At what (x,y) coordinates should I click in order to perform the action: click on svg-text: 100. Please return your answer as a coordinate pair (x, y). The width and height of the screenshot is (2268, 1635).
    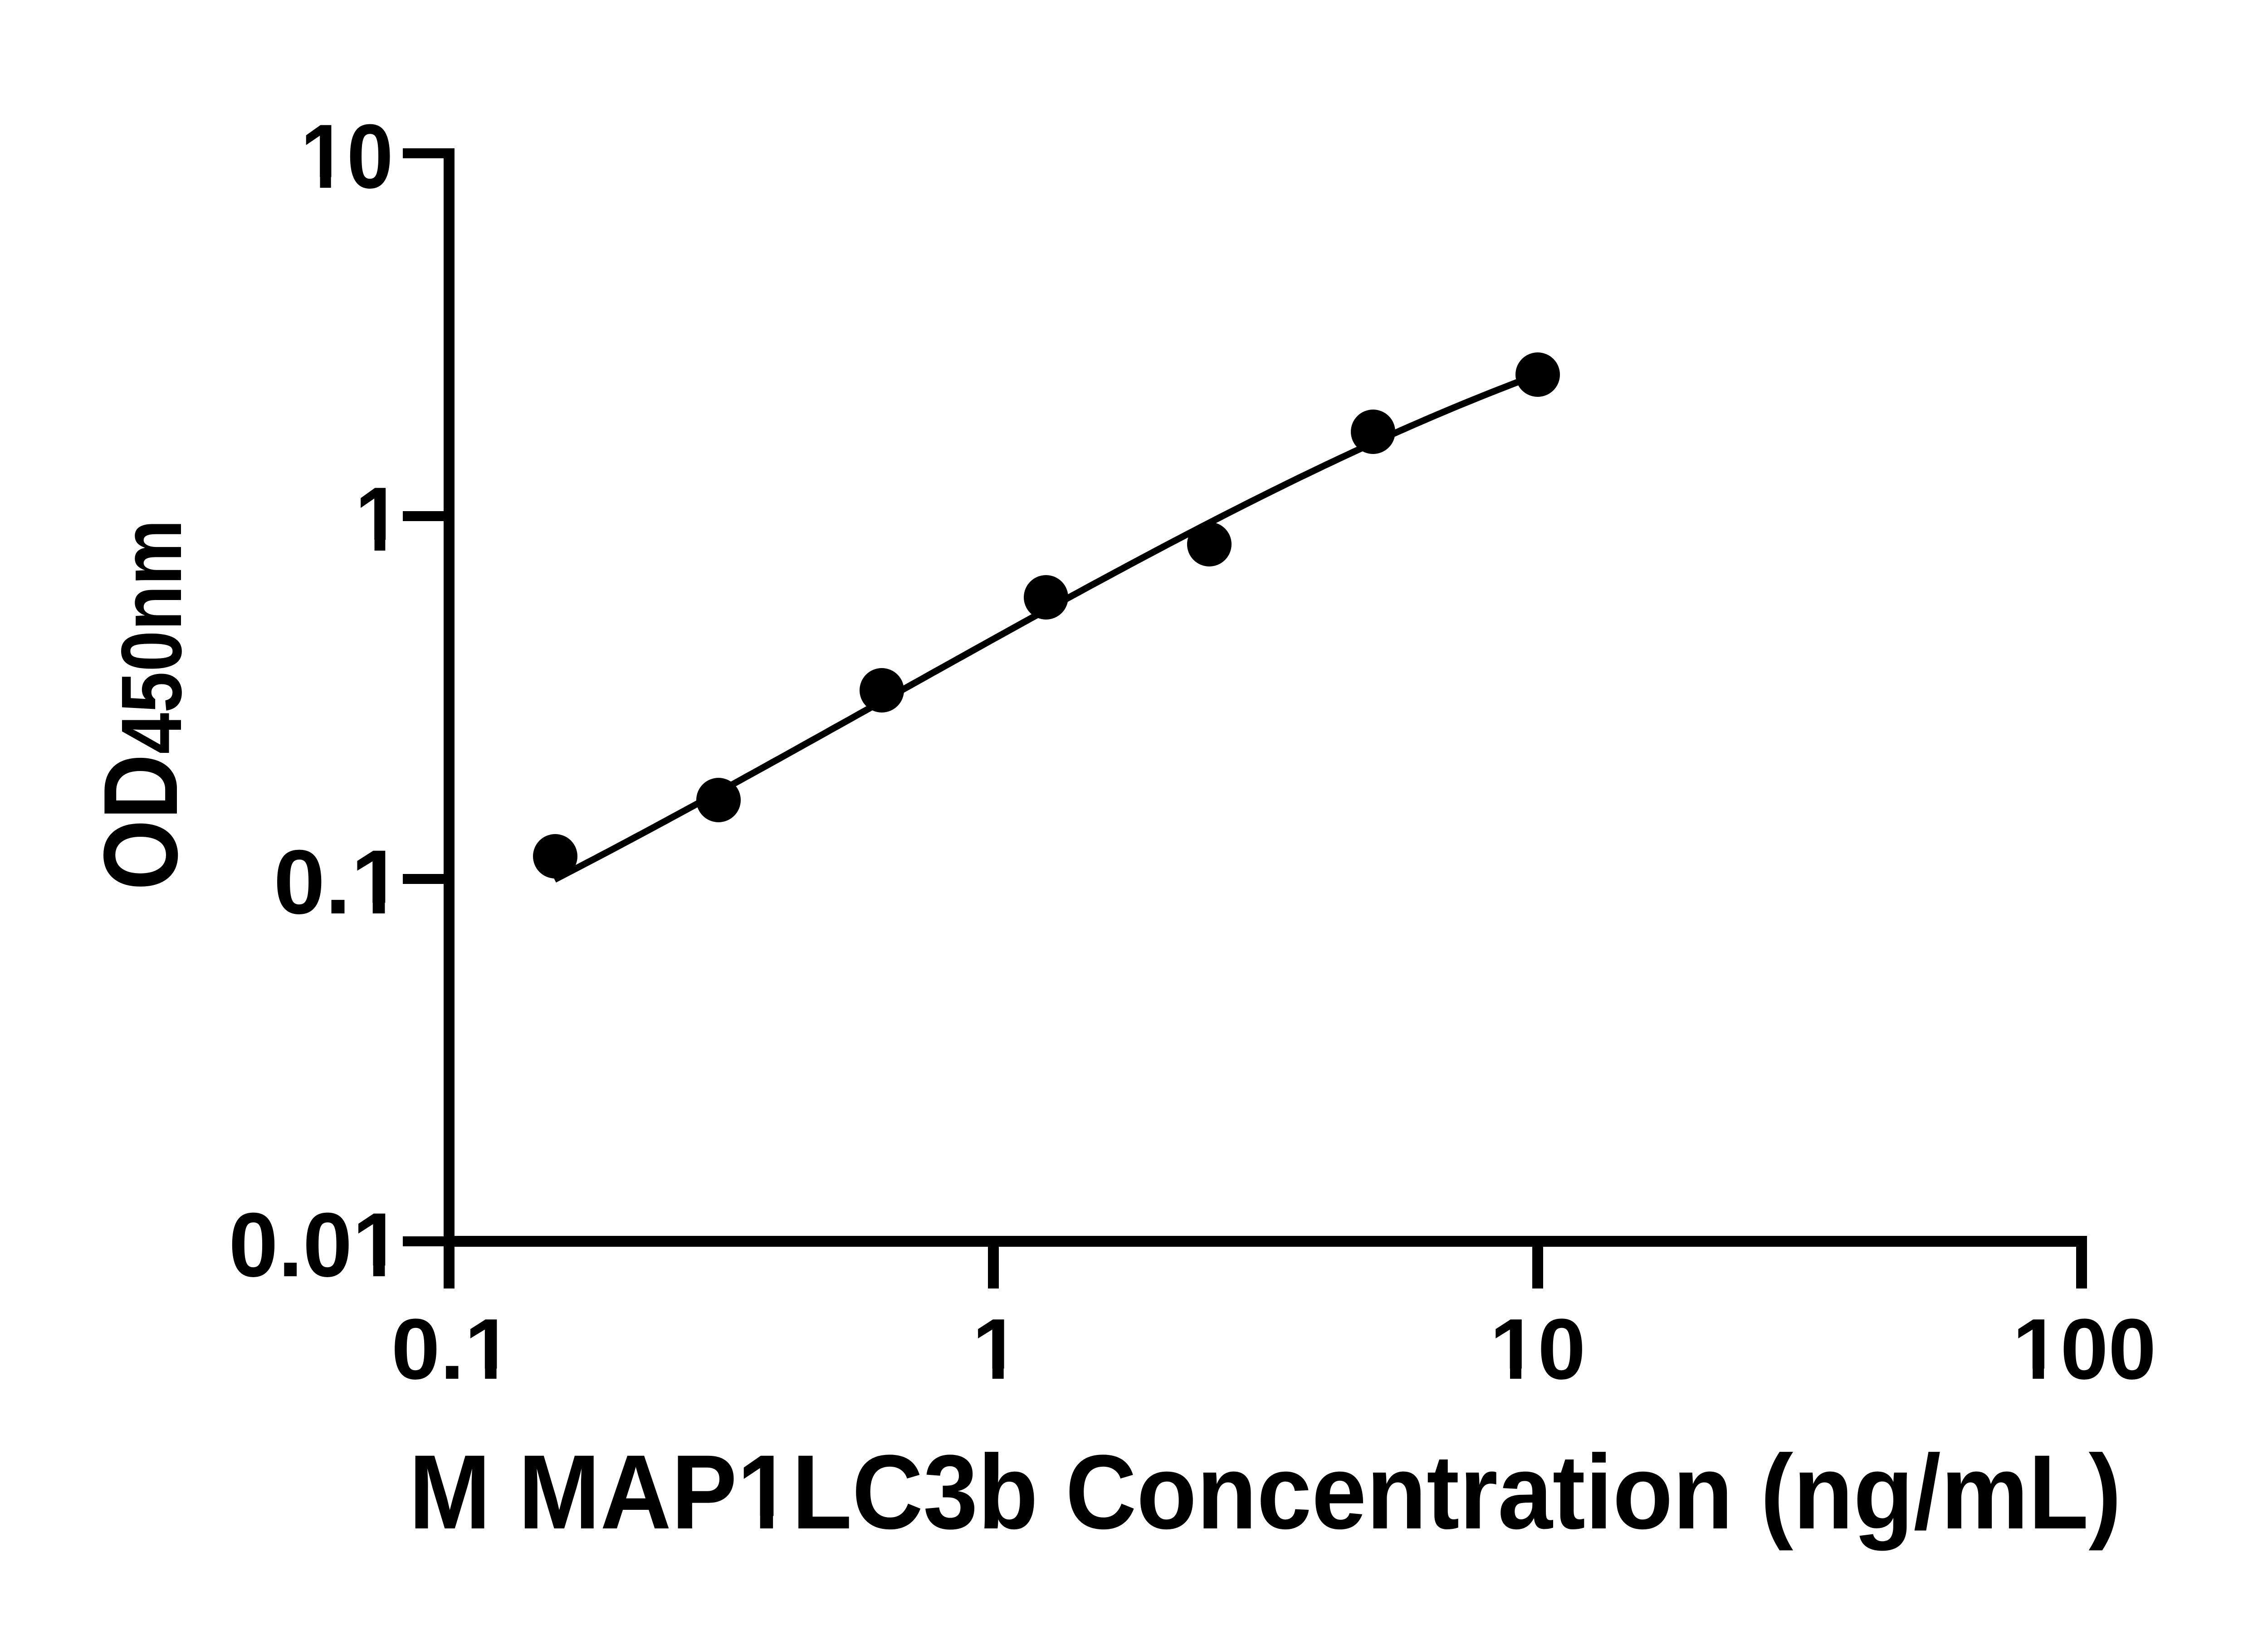
    Looking at the image, I should click on (2084, 1349).